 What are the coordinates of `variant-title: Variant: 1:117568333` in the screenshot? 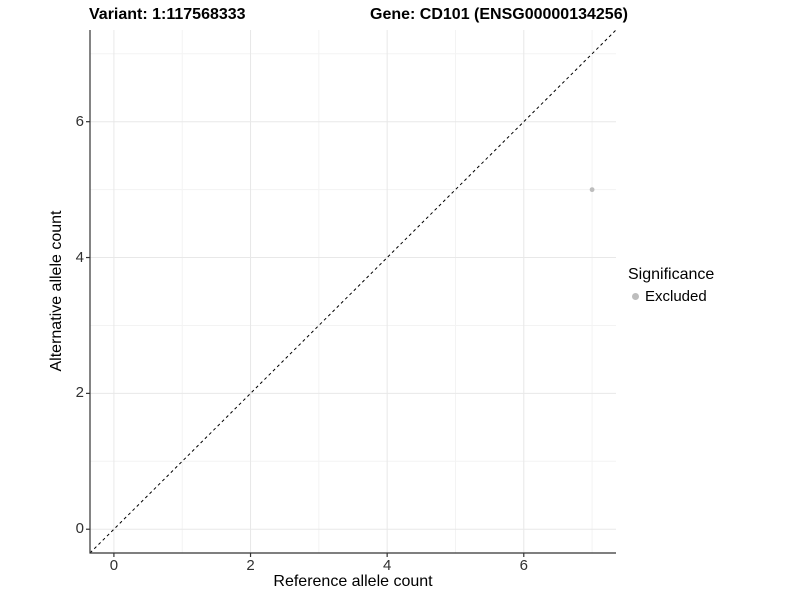 It's located at (167, 14).